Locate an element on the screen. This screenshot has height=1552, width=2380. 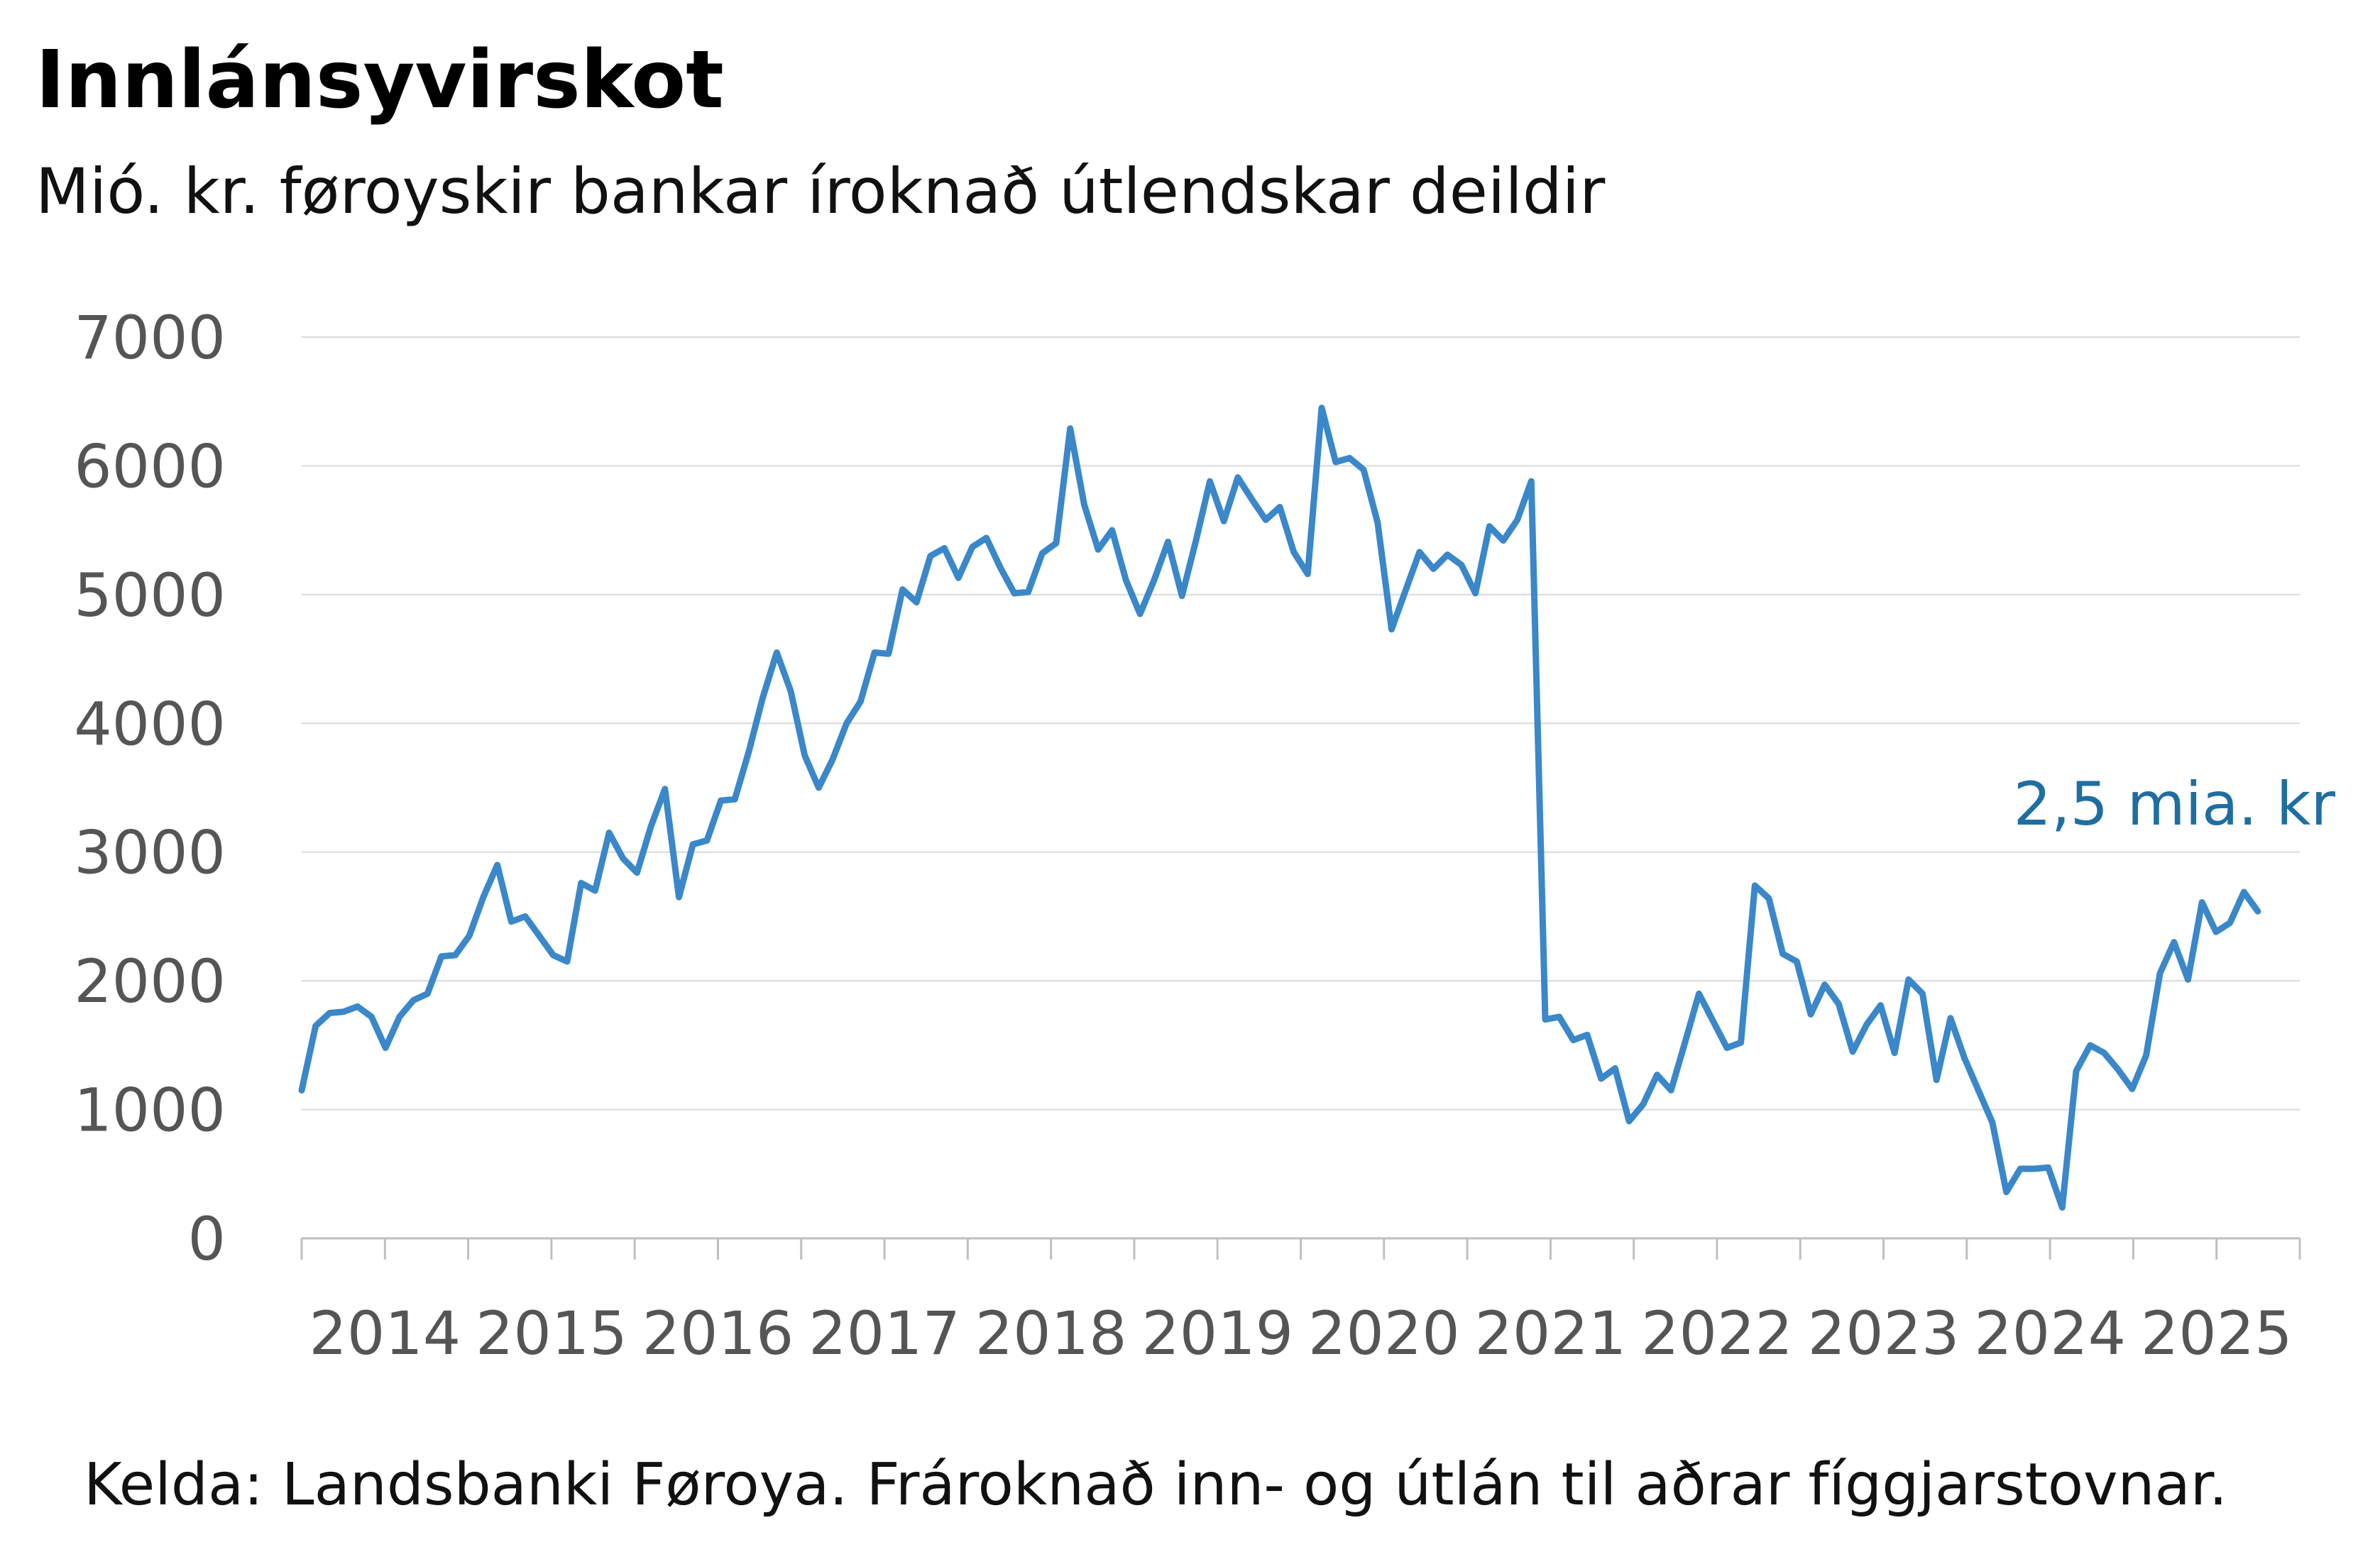
x-tick-label-2014: 2014 is located at coordinates (385, 1334).